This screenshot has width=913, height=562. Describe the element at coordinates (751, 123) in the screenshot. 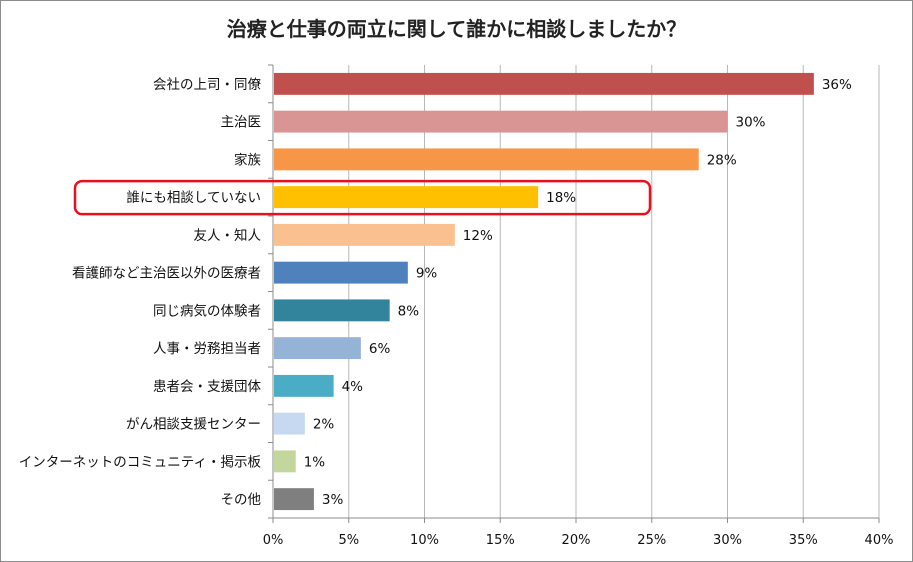

I see `data-label: 30%` at that location.